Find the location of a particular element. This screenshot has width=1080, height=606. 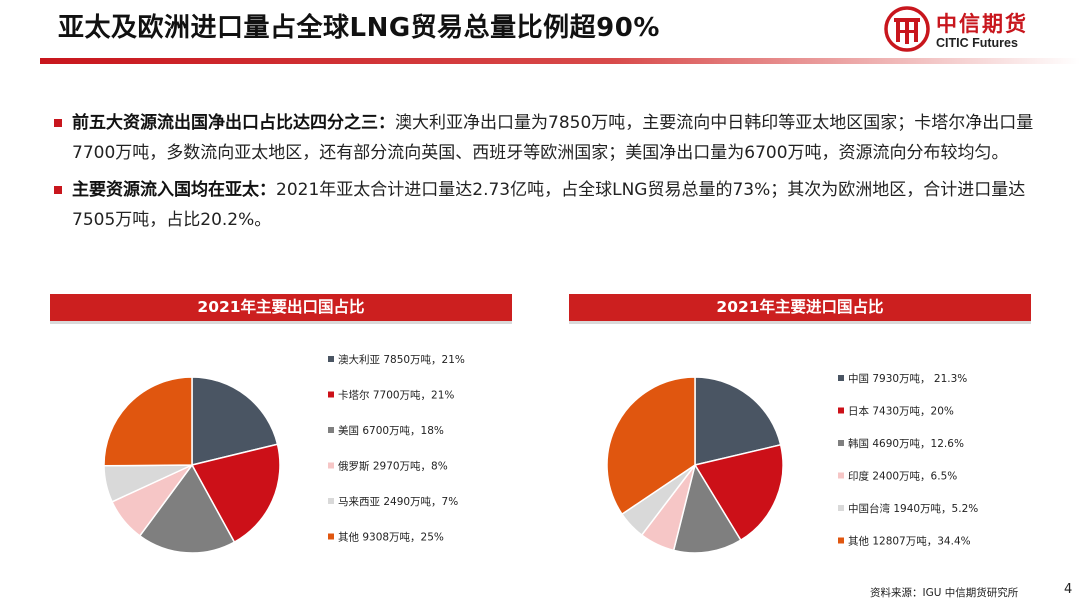

legend-label: 其他 9308万吨，25% is located at coordinates (391, 537).